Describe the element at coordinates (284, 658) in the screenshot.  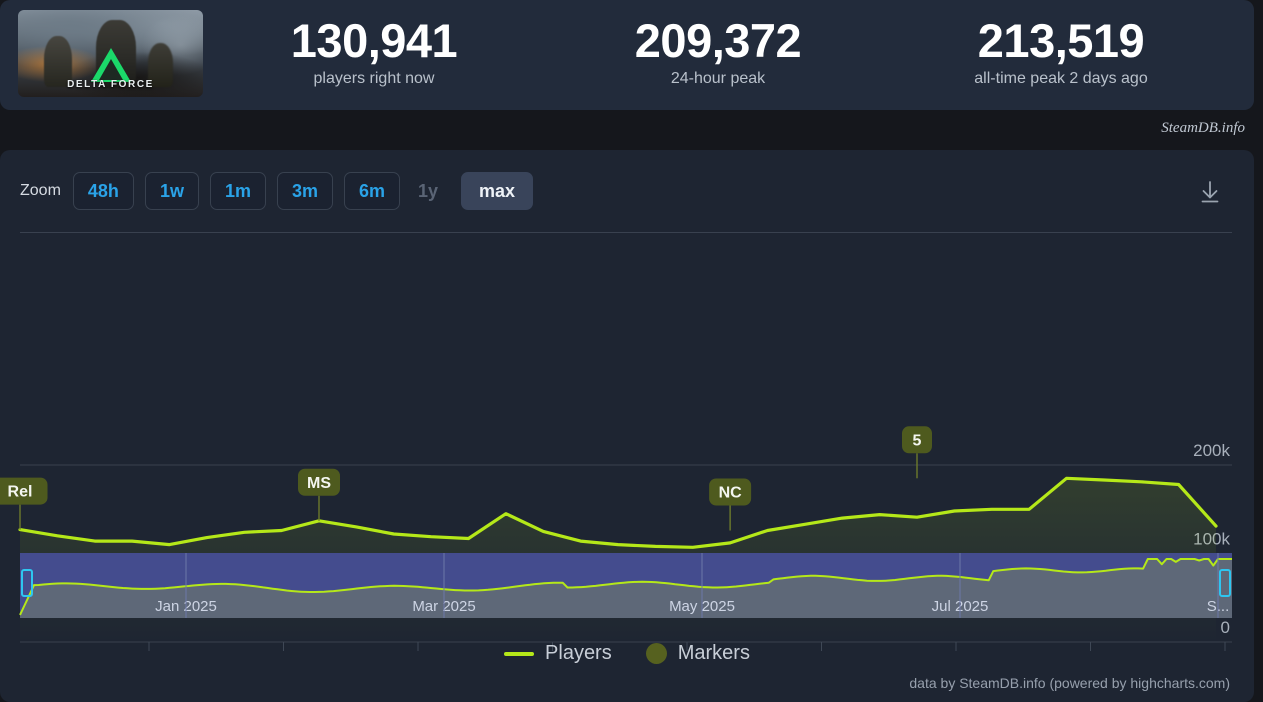
I see `x-axis-label: Feb 2025` at that location.